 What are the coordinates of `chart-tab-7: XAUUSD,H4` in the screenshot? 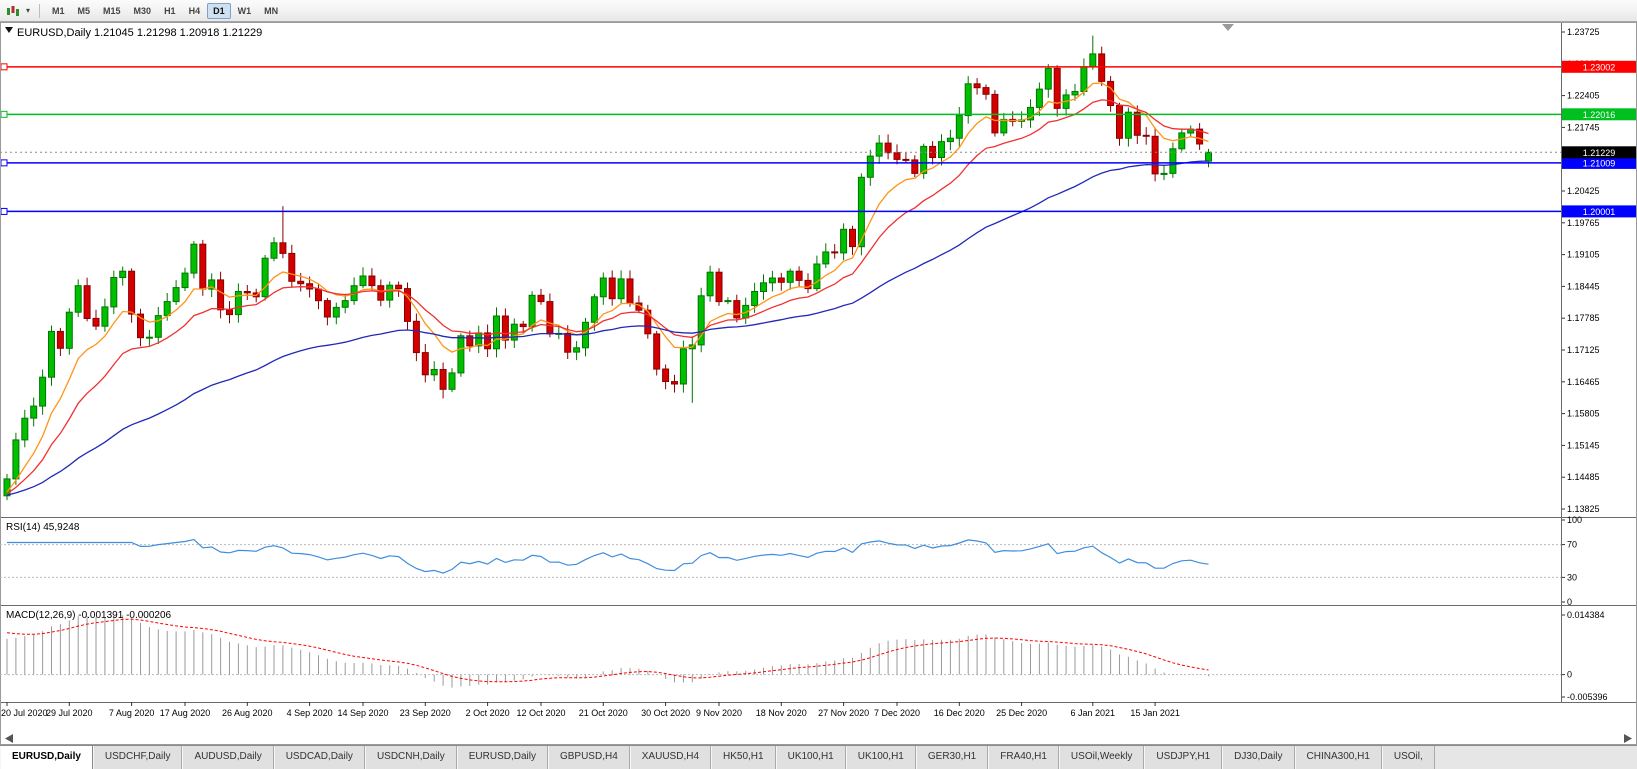 It's located at (670, 757).